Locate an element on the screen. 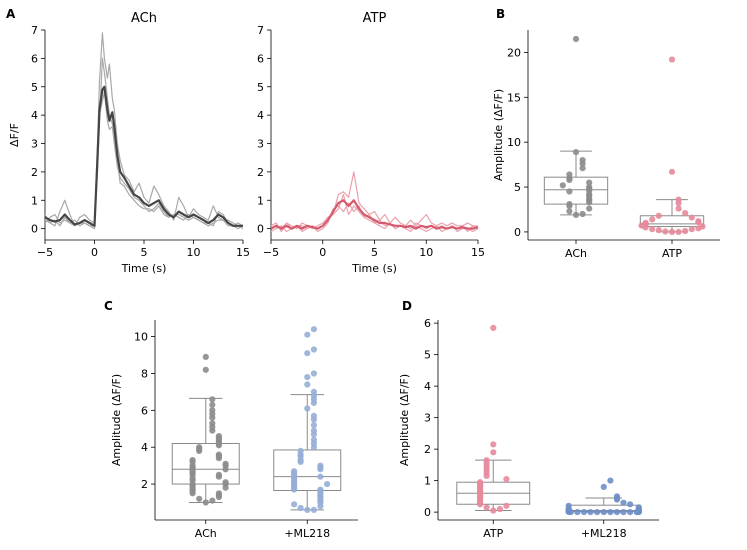  y-tick-label: 0 is located at coordinates (260, 229).